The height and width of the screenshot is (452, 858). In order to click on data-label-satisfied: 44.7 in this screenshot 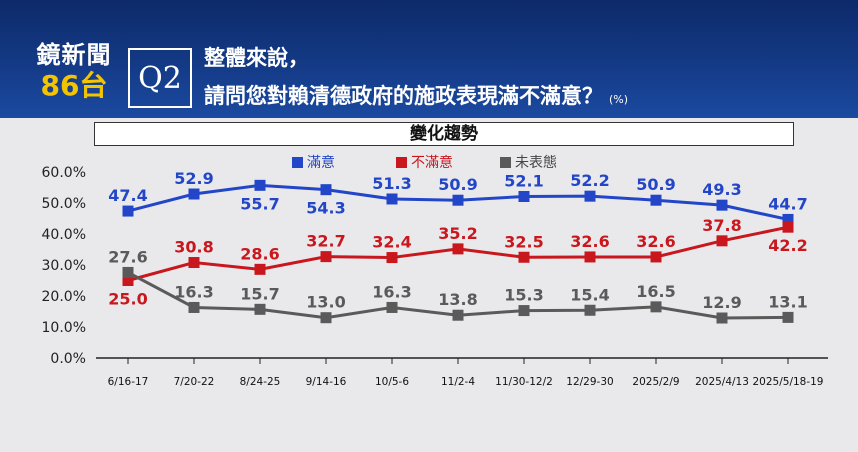, I will do `click(787, 203)`.